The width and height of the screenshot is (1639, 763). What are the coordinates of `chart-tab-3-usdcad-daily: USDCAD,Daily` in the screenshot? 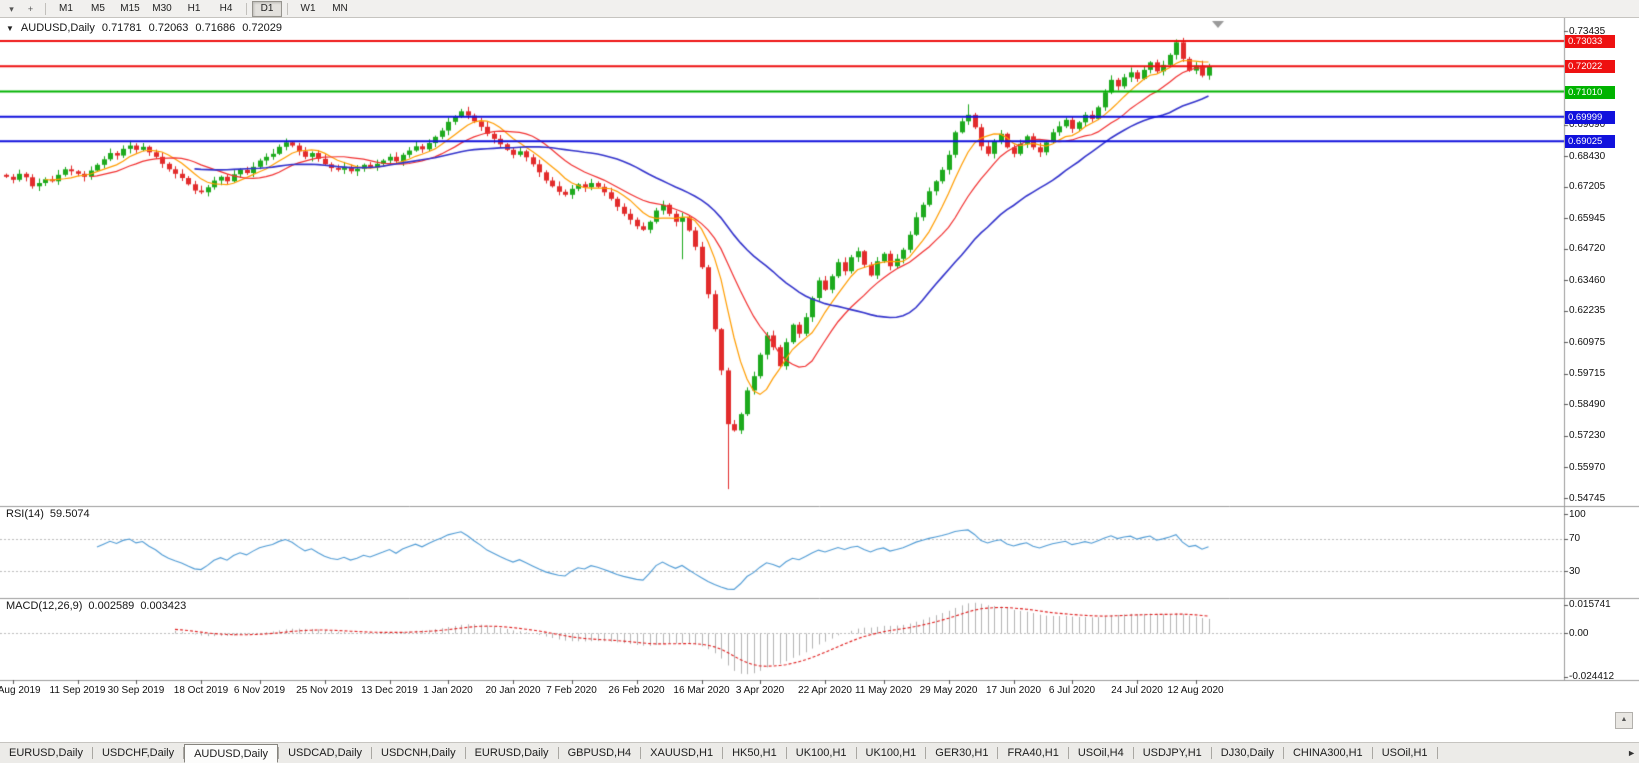 It's located at (325, 753).